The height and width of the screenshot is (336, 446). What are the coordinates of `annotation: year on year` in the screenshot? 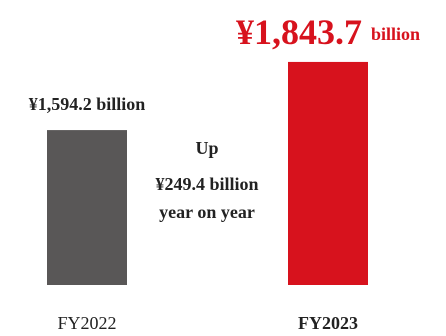 It's located at (207, 212).